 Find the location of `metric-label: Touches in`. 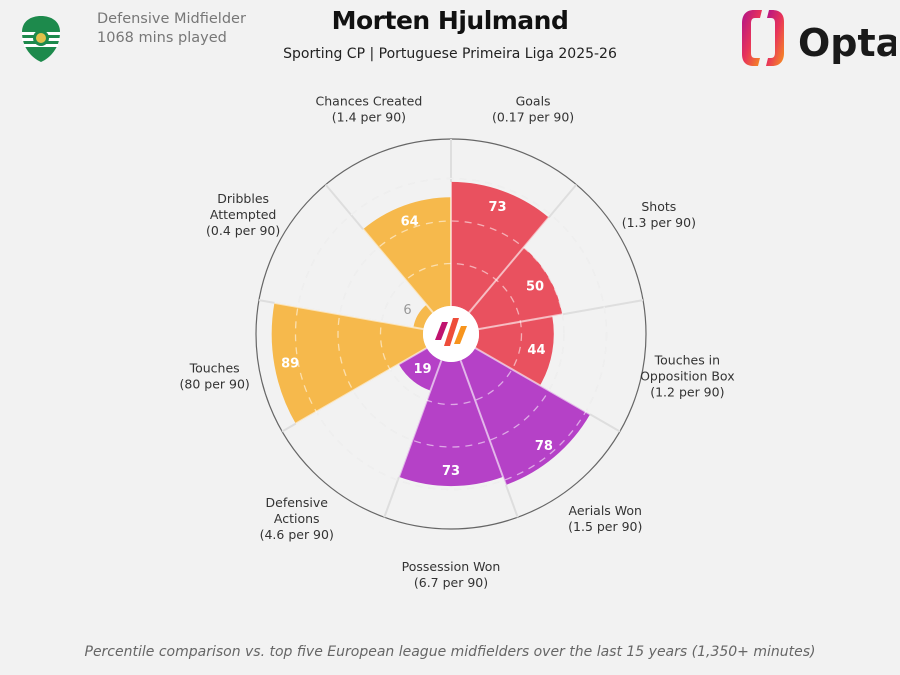

metric-label: Touches in is located at coordinates (687, 360).